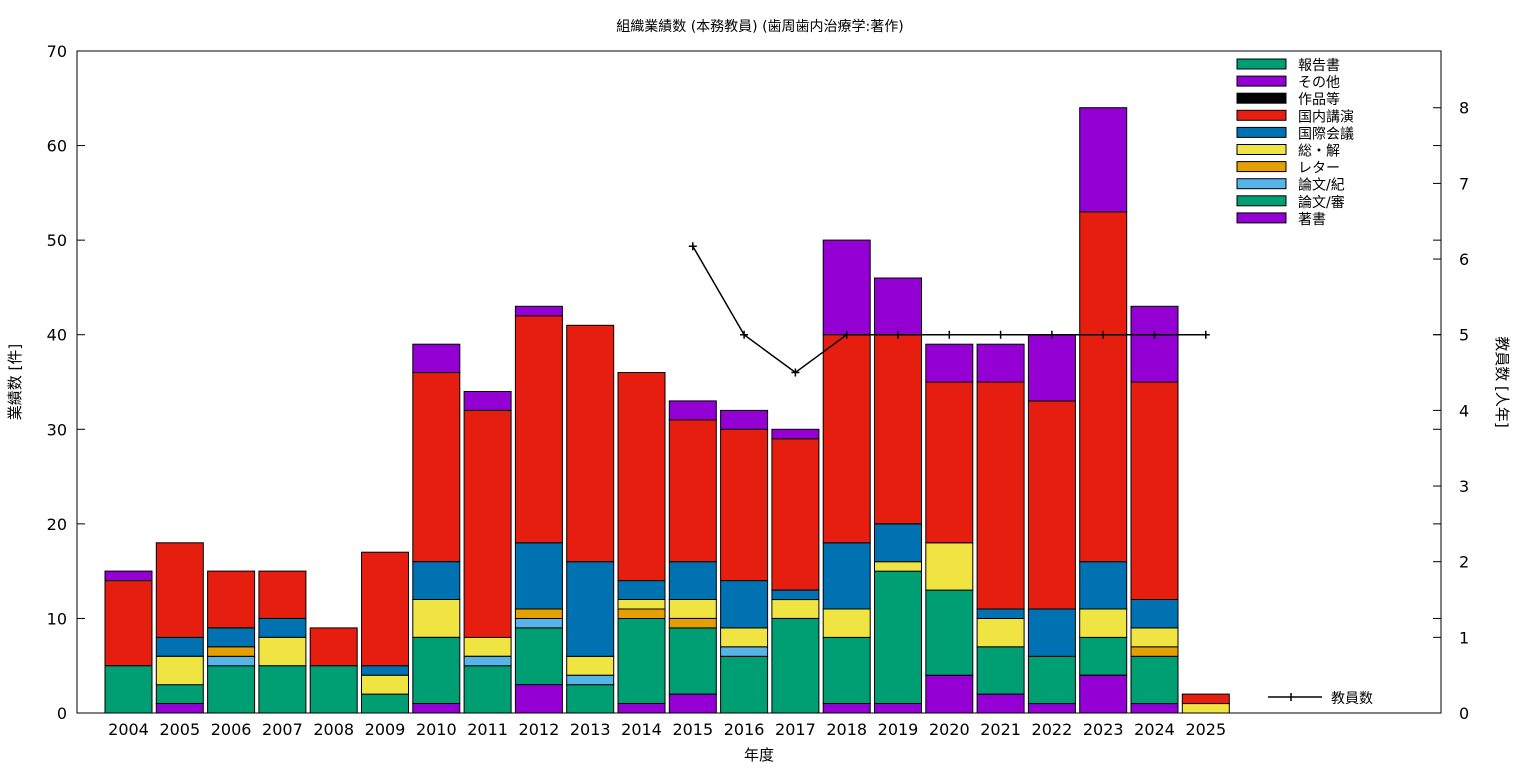 The width and height of the screenshot is (1536, 768). I want to click on bar-segment-2014-s4, so click(641, 604).